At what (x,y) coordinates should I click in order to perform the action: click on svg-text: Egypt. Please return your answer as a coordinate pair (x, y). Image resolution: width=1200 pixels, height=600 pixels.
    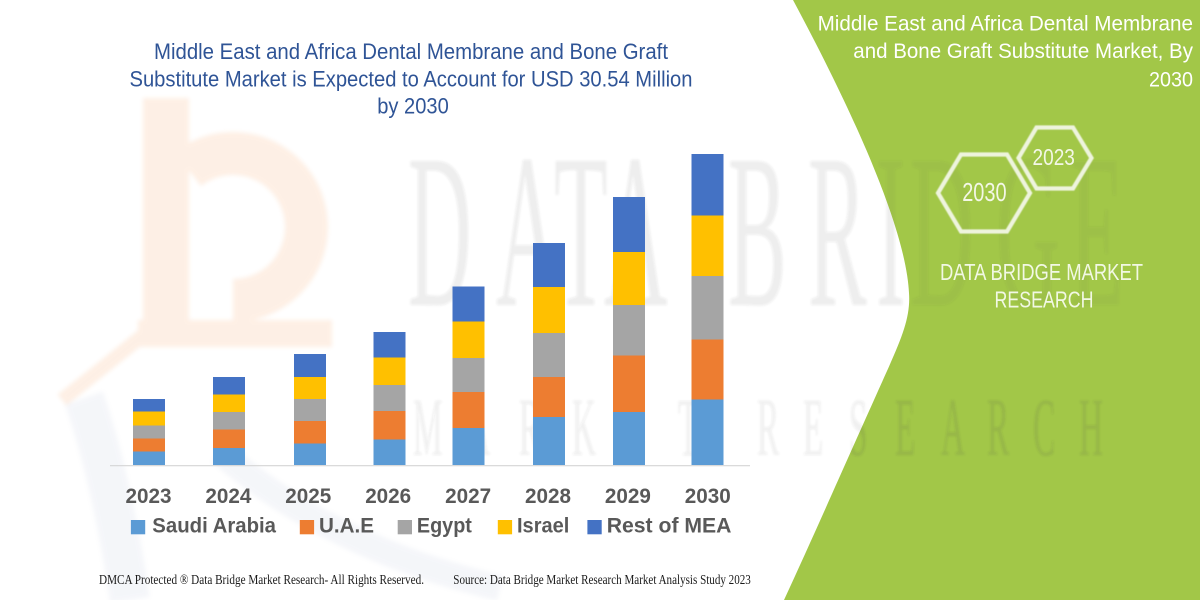
    Looking at the image, I should click on (444, 526).